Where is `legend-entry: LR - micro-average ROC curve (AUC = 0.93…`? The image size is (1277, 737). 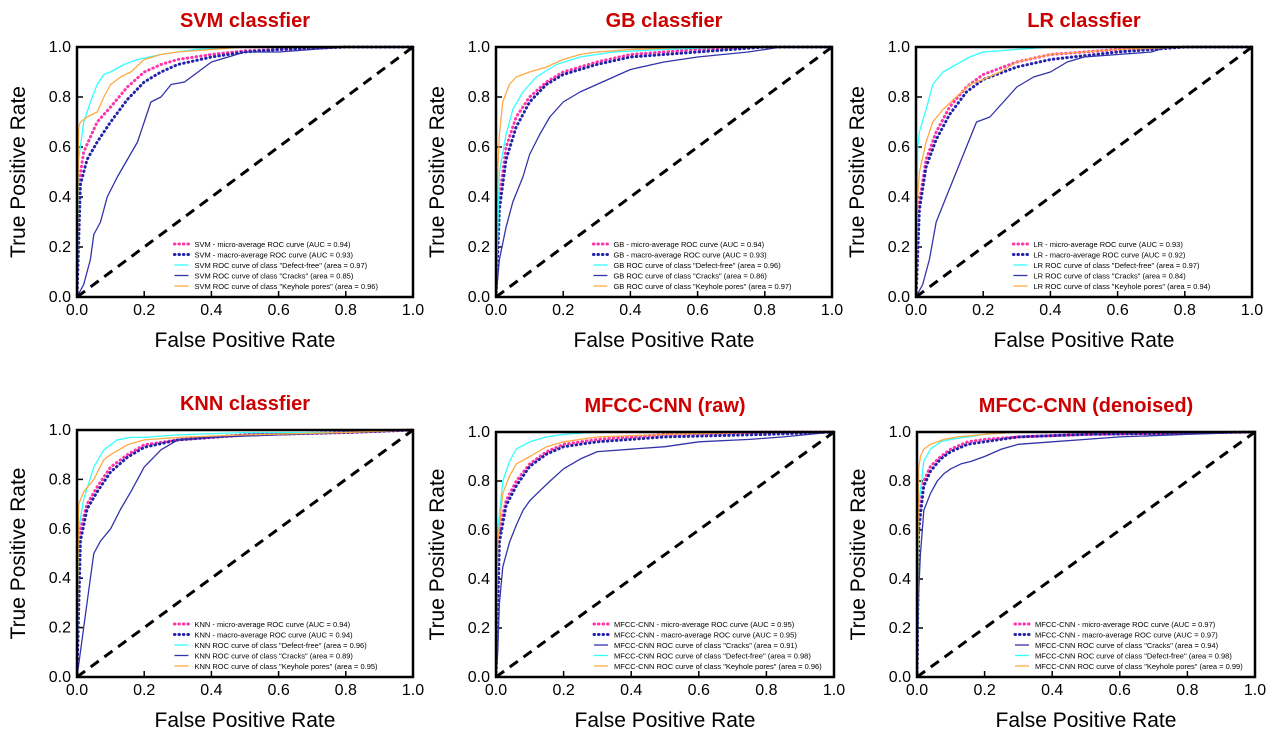
legend-entry: LR - micro-average ROC curve (AUC = 0.93… is located at coordinates (1108, 244).